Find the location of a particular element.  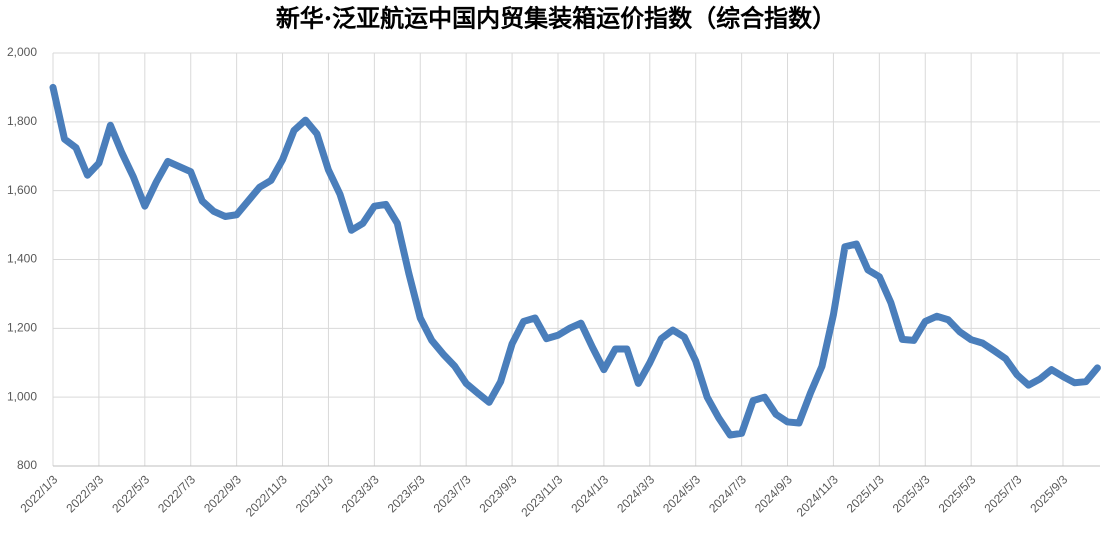

x-tick-label: 2023/7/3 is located at coordinates (452, 493).